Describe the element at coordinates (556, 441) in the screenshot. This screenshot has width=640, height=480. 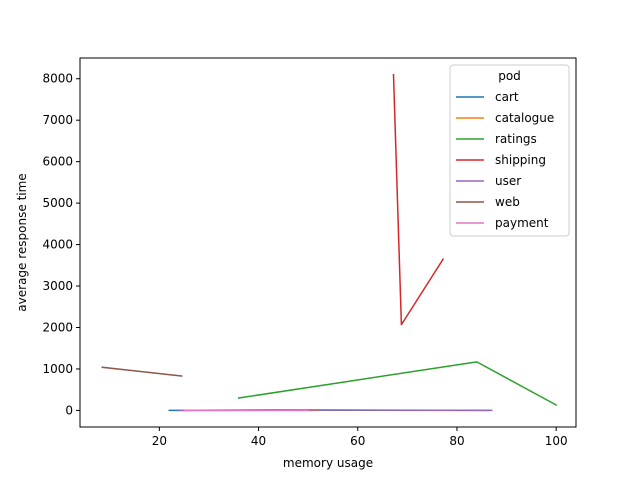
I see `x-tick-label: 100` at that location.